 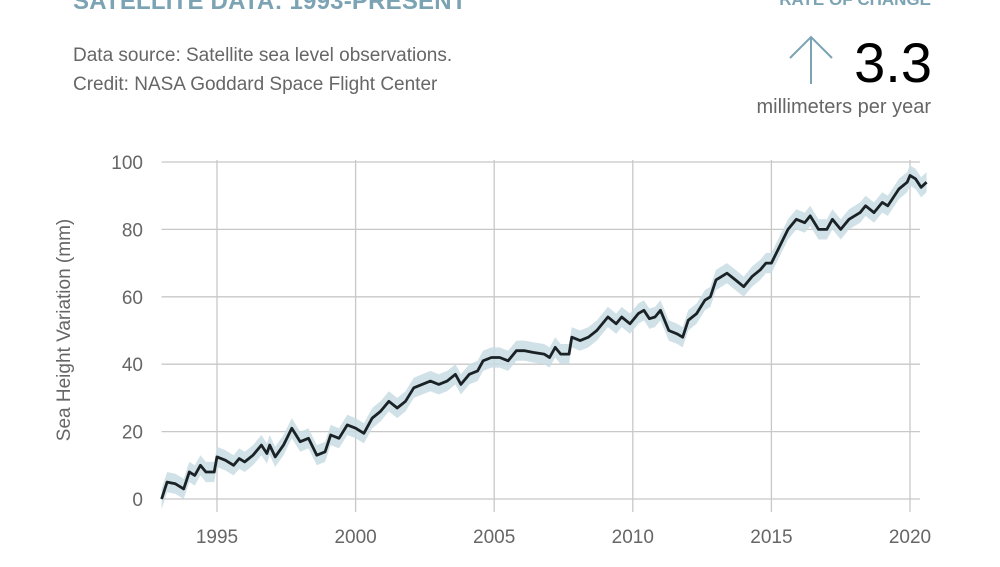 I want to click on y-tick-label: 40, so click(x=132, y=365).